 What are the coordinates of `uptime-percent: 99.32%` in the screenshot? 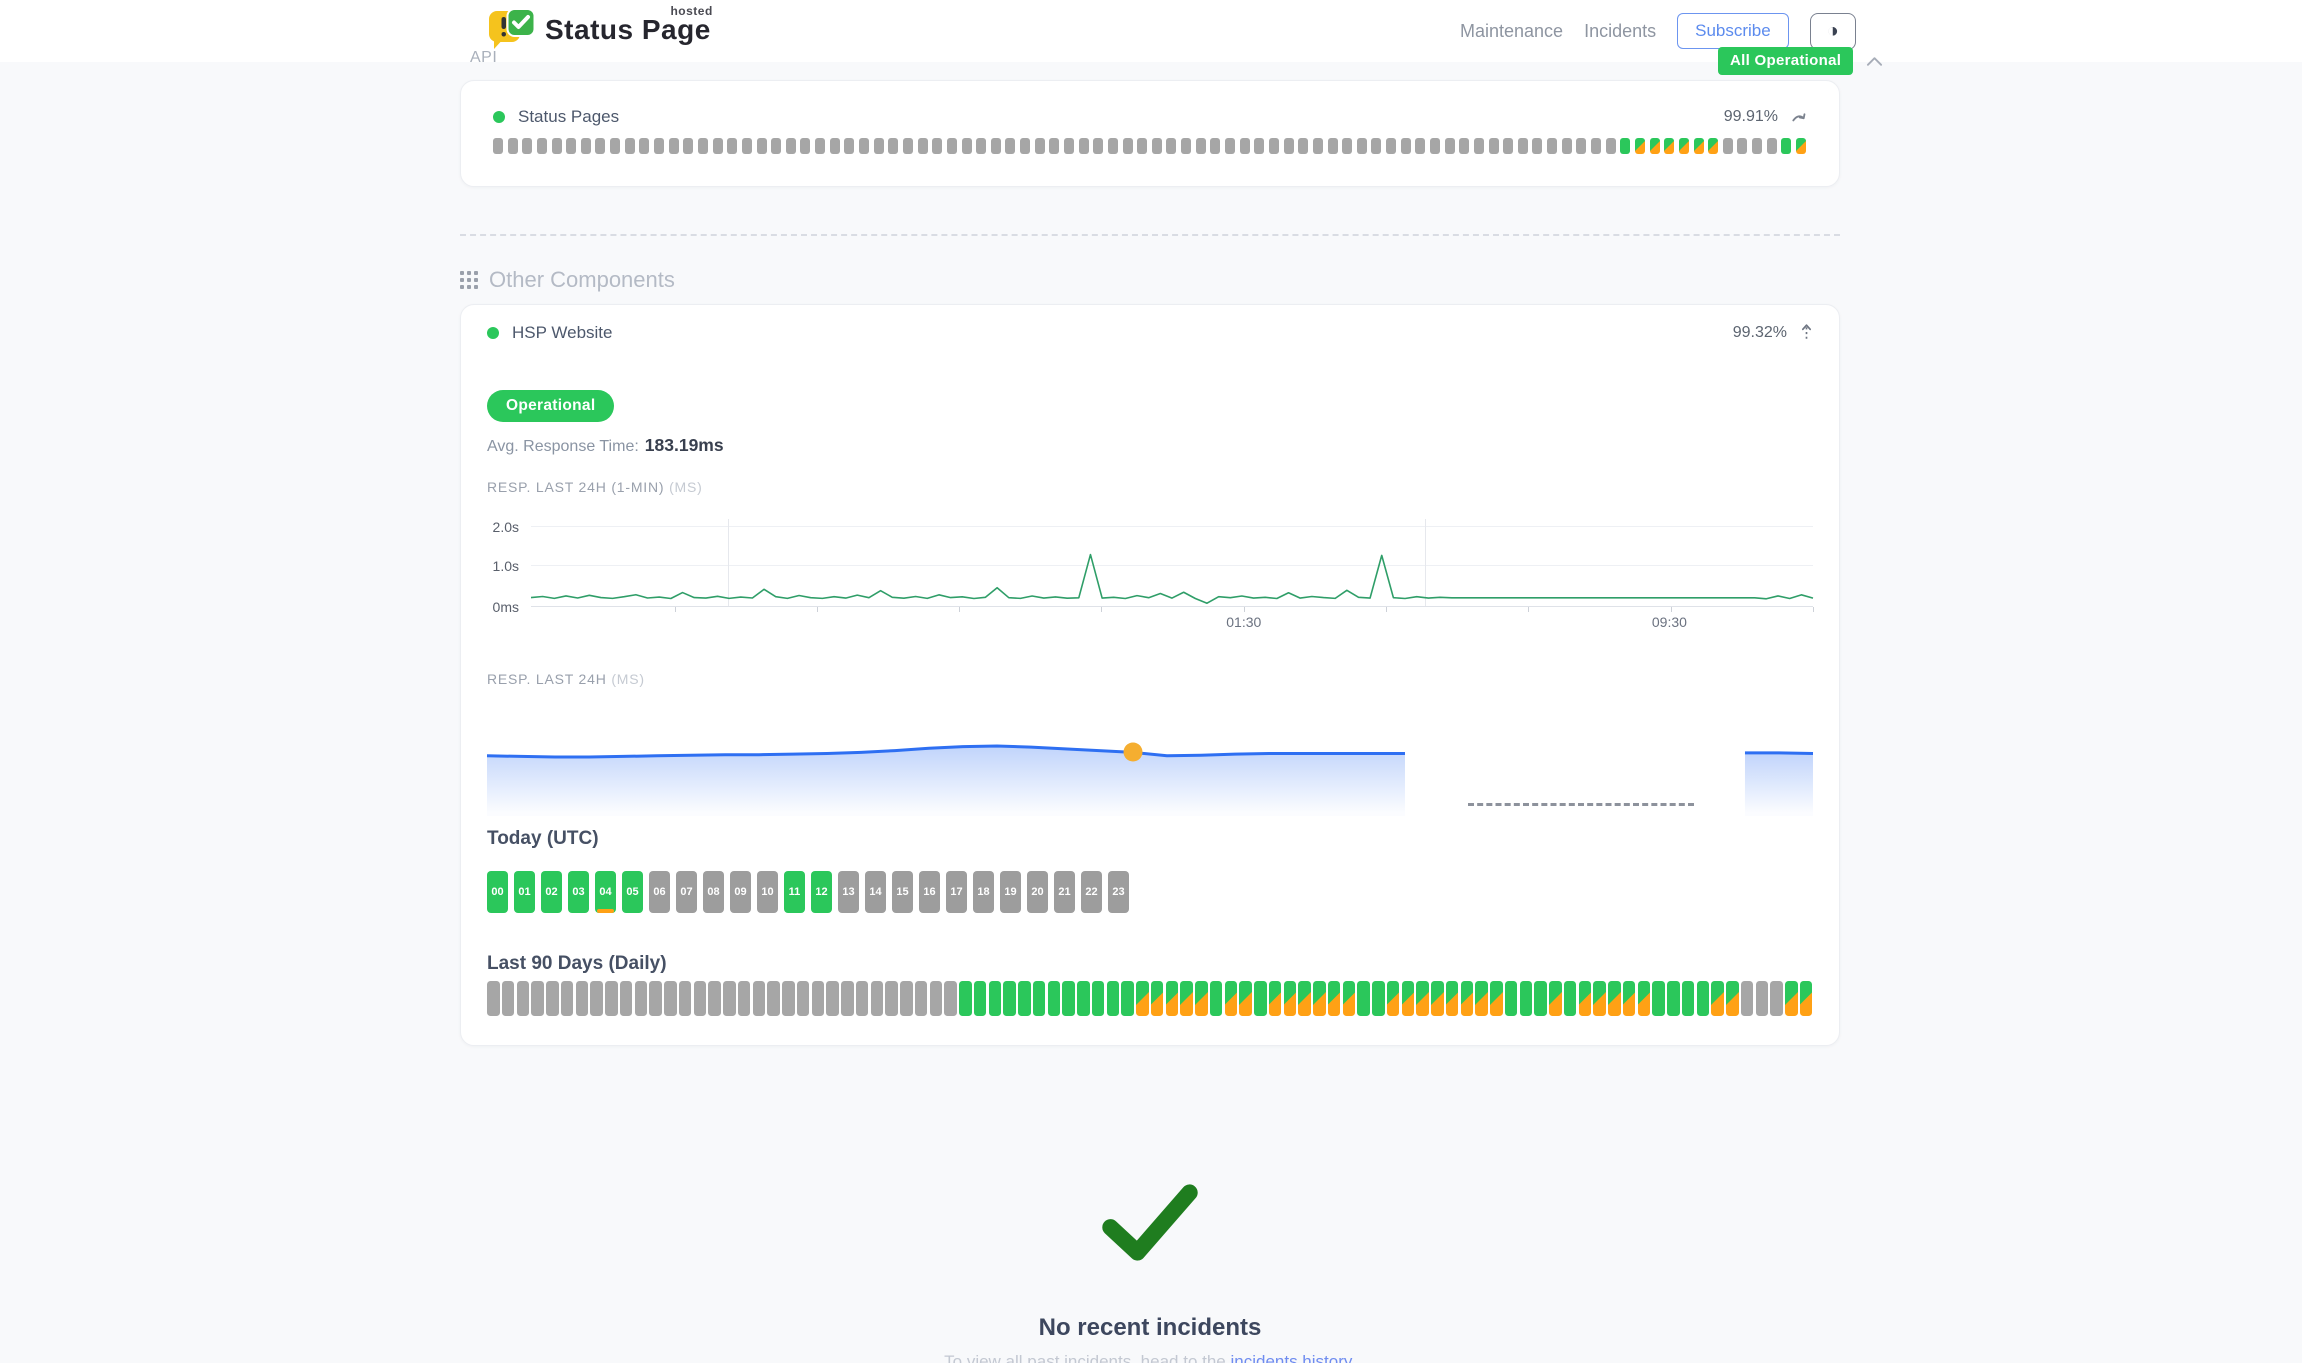 It's located at (1759, 332).